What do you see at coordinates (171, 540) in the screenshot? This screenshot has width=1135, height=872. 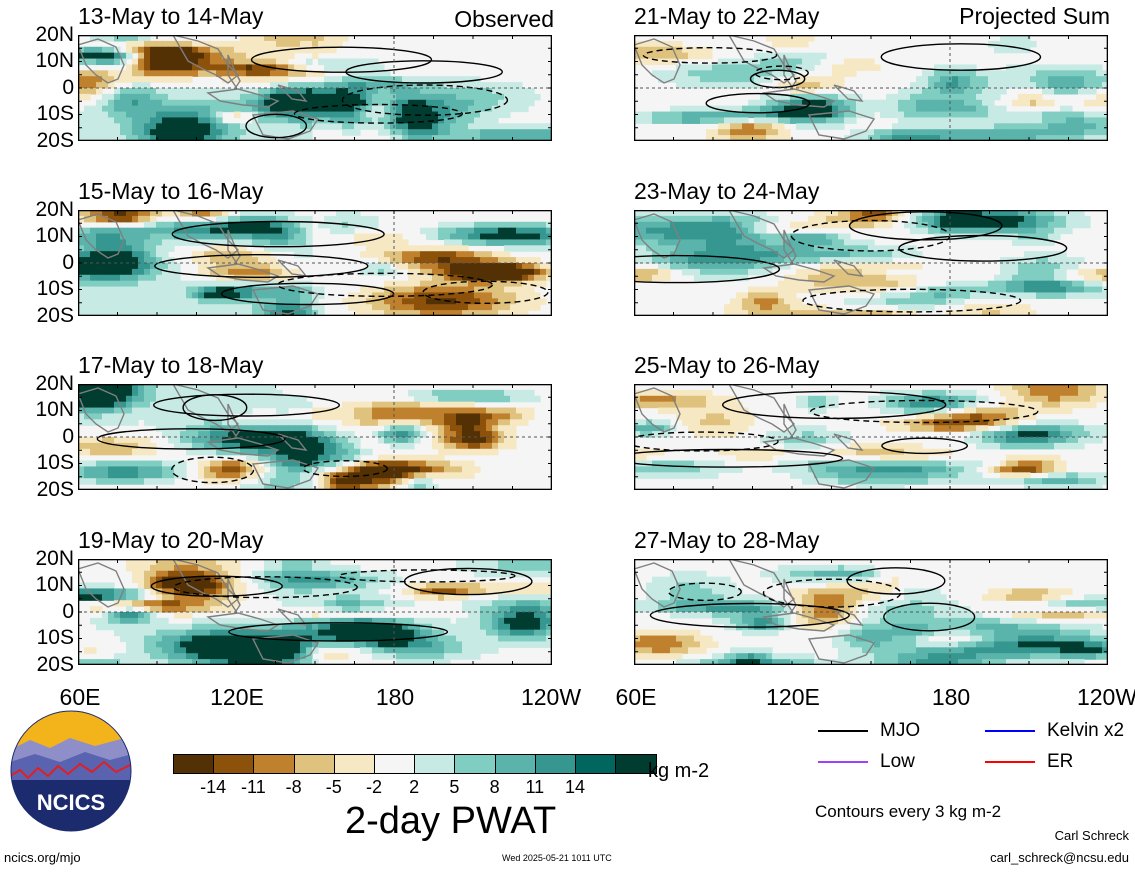 I see `panel-title-p3: 19-May to 20-May` at bounding box center [171, 540].